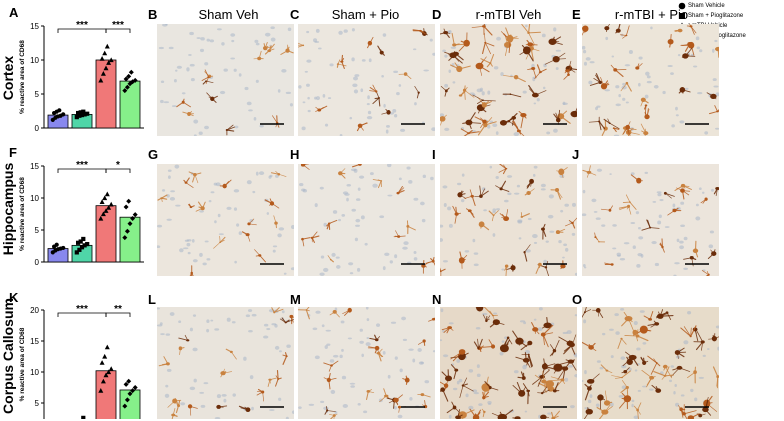 Image resolution: width=784 pixels, height=421 pixels. Describe the element at coordinates (576, 14) in the screenshot. I see `panel-label: E` at that location.